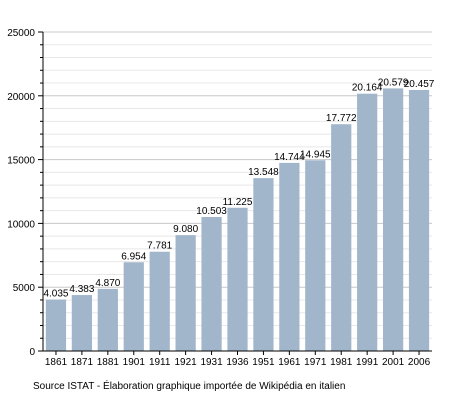  What do you see at coordinates (32, 352) in the screenshot?
I see `y-tick-label: 0` at bounding box center [32, 352].